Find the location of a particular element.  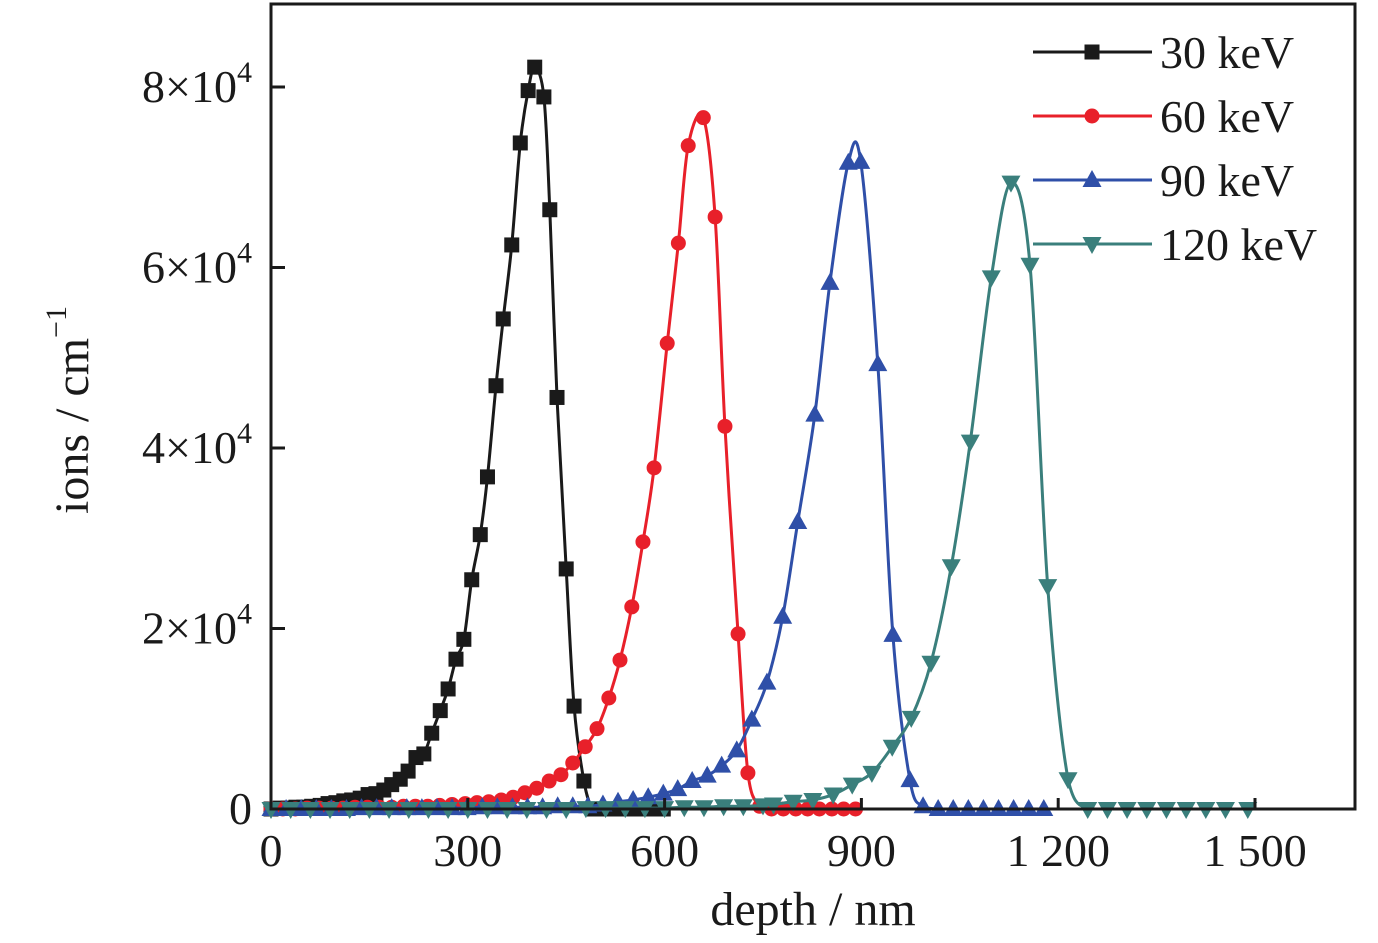

x-tick-label: 1 200 is located at coordinates (1058, 850).